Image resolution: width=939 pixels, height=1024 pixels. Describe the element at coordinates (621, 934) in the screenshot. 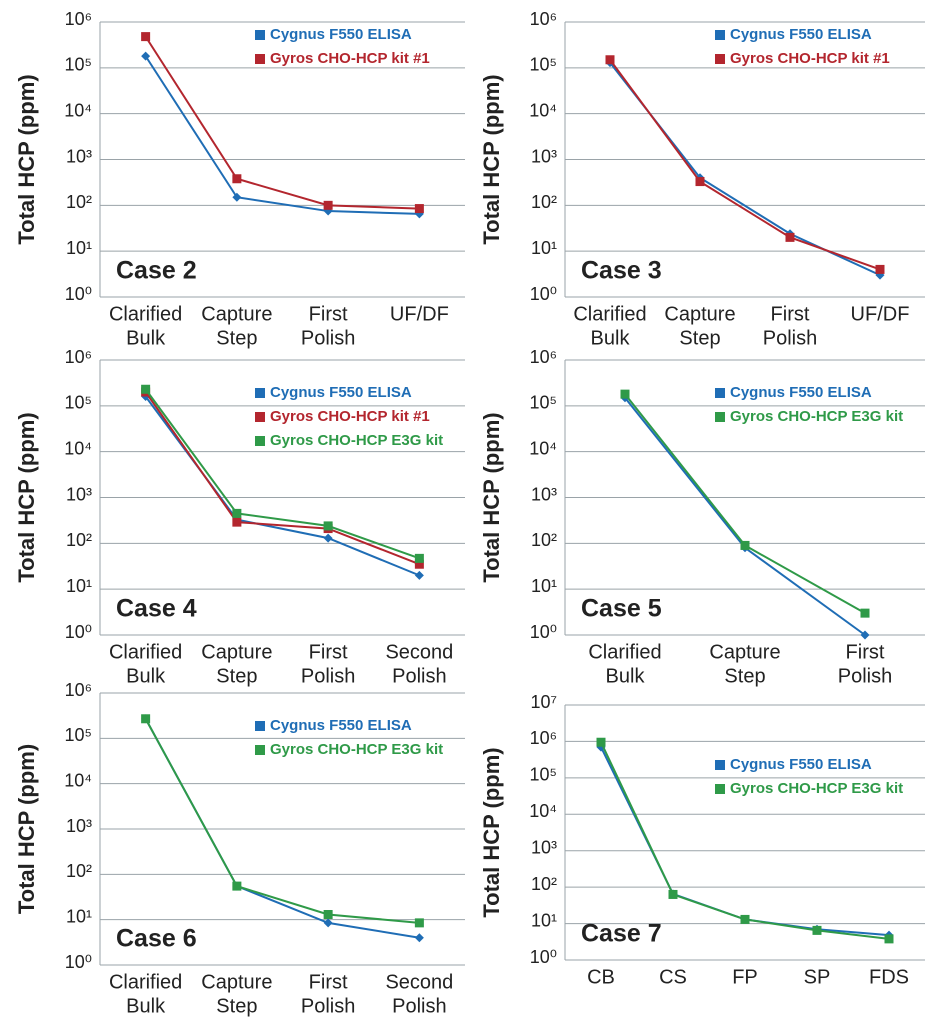

I see `case-label: Case 7` at that location.